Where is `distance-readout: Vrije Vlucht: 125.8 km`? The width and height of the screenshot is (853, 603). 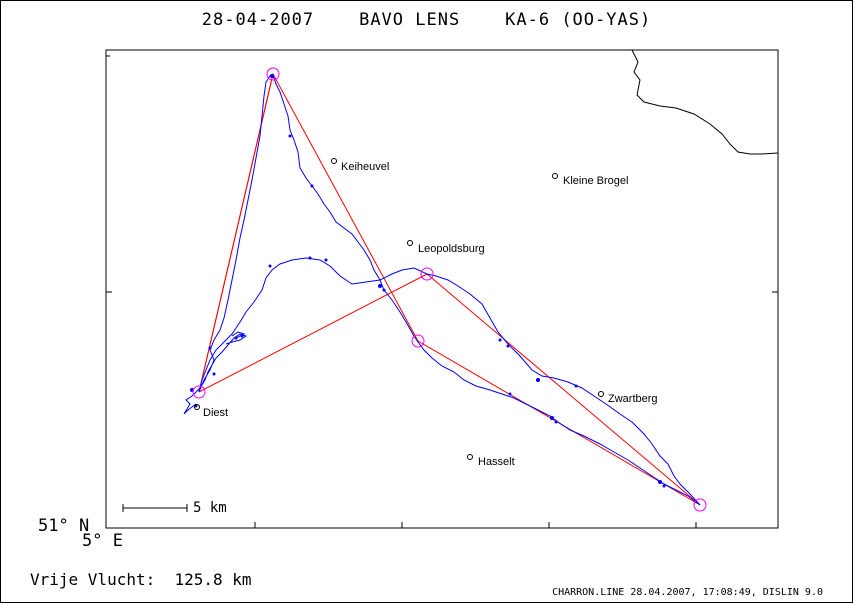
distance-readout: Vrije Vlucht: 125.8 km is located at coordinates (141, 579).